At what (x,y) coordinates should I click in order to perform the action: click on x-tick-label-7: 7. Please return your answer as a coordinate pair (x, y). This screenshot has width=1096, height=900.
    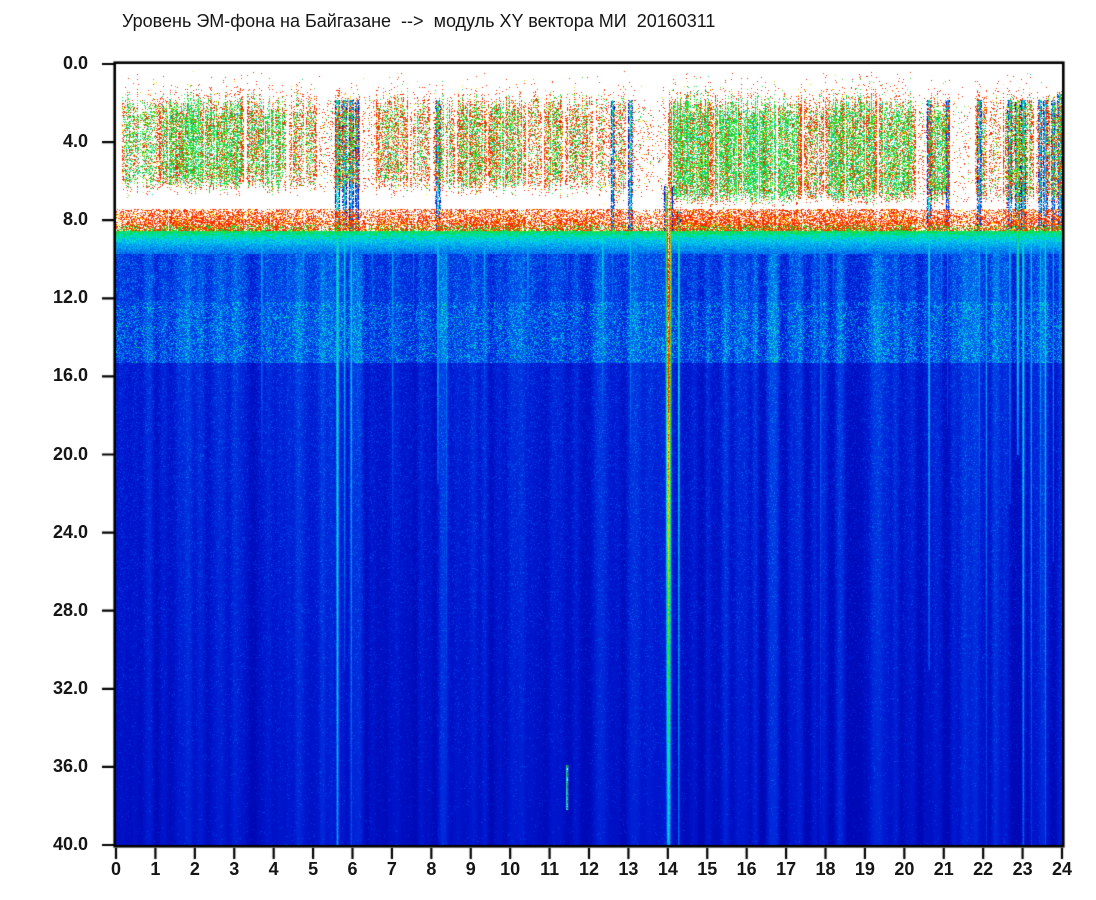
    Looking at the image, I should click on (391, 869).